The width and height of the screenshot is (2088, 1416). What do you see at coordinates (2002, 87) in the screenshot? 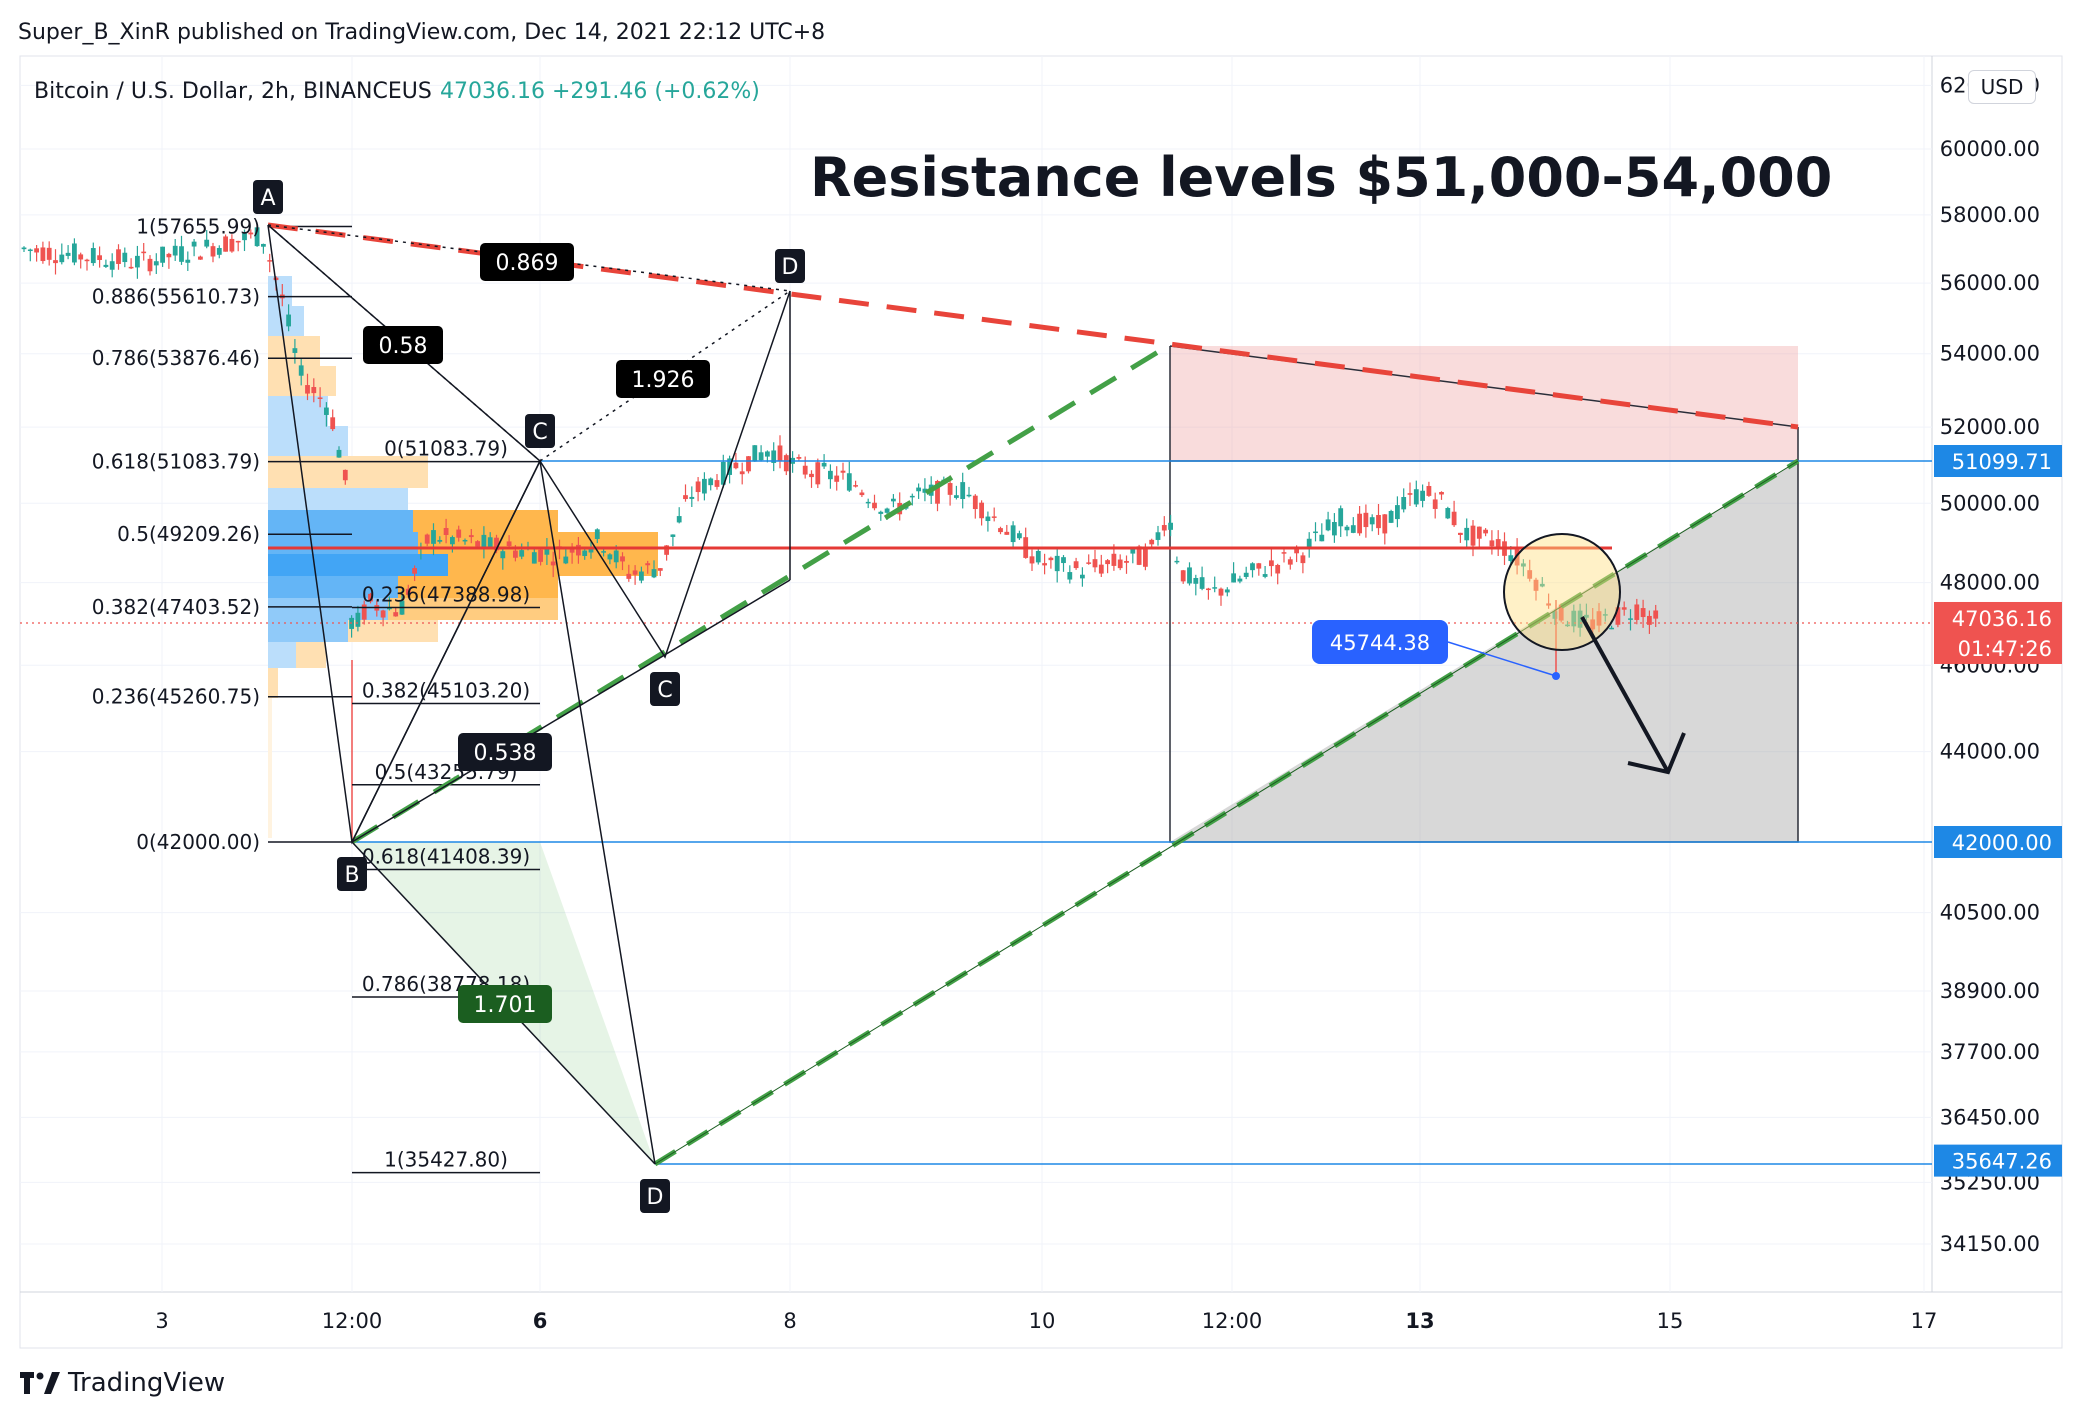
I see `currency-selector: USD` at bounding box center [2002, 87].